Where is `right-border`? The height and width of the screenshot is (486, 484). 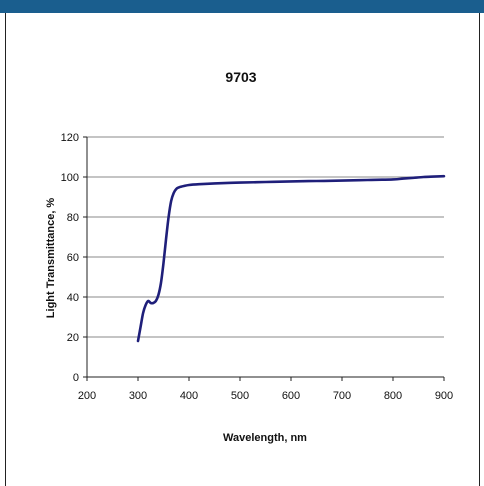
right-border is located at coordinates (479, 249).